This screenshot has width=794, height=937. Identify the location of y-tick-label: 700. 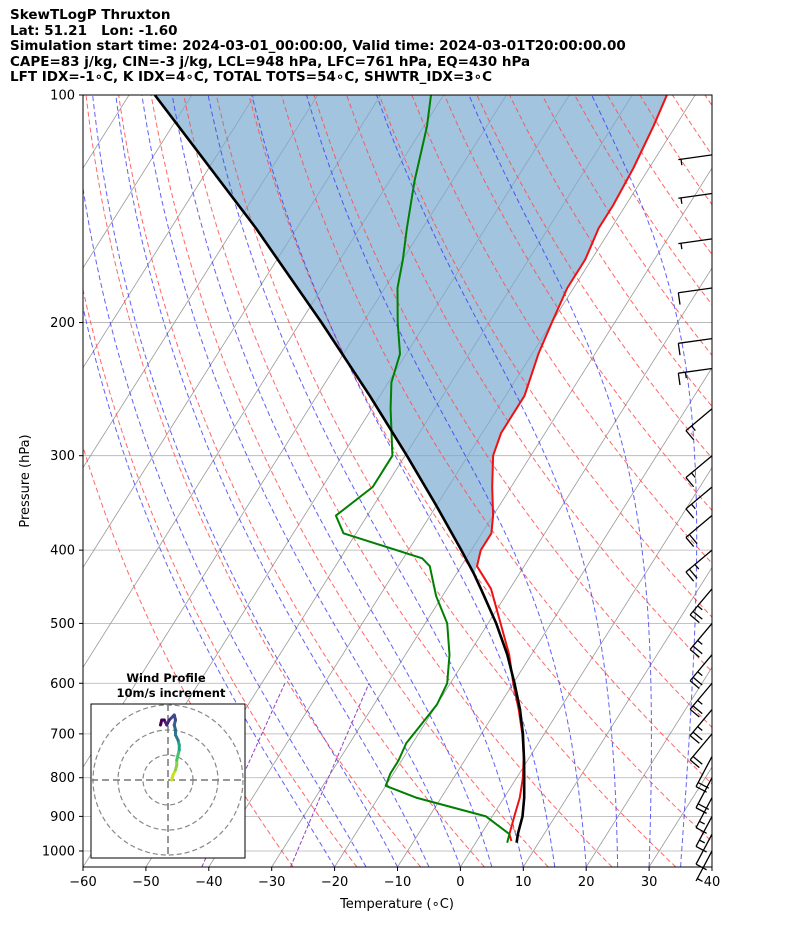
(62, 734).